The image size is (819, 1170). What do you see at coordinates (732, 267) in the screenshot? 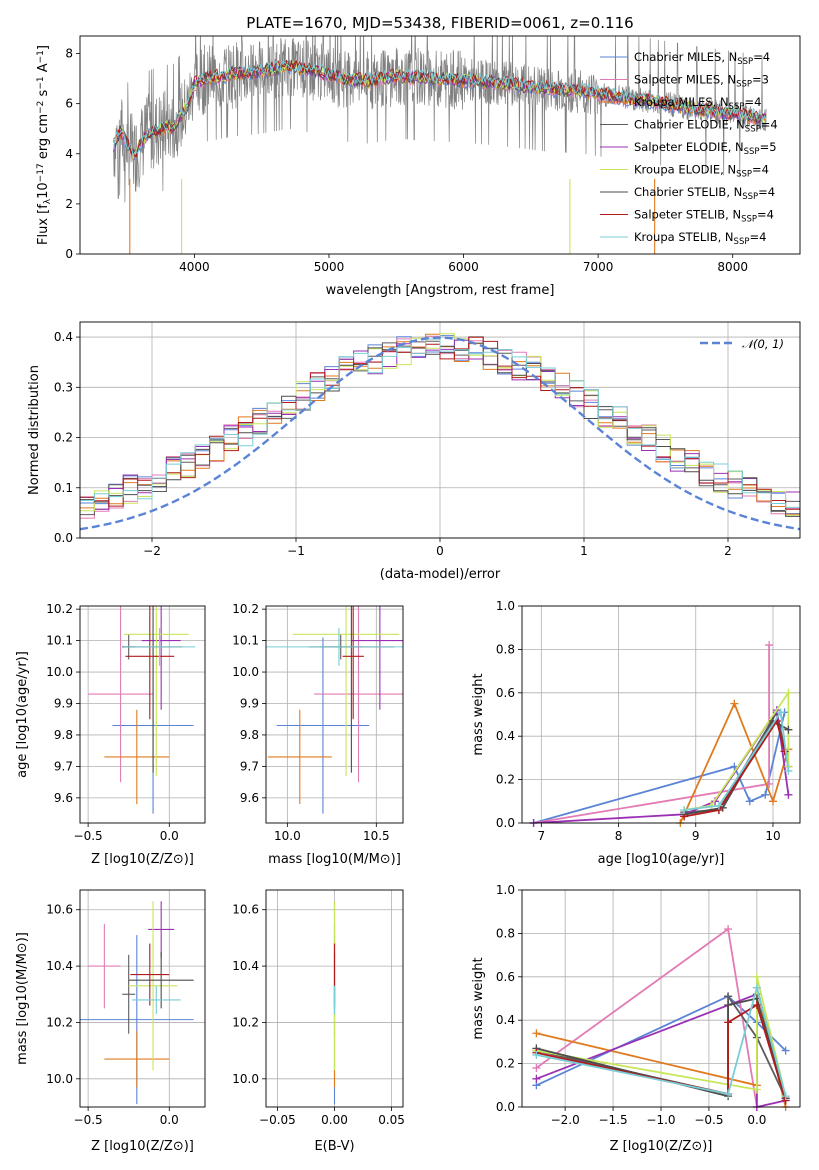
I see `x-tick-label: 8000` at bounding box center [732, 267].